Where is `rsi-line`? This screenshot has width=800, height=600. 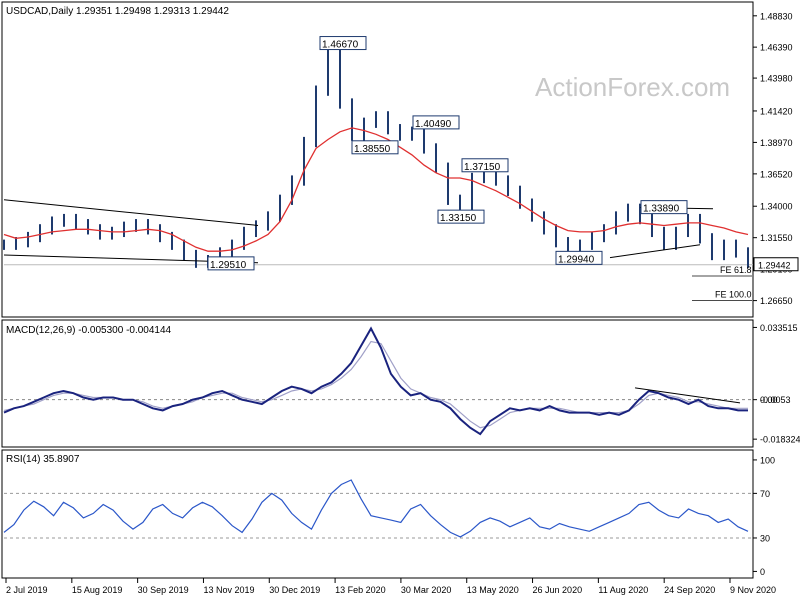 rsi-line is located at coordinates (376, 508).